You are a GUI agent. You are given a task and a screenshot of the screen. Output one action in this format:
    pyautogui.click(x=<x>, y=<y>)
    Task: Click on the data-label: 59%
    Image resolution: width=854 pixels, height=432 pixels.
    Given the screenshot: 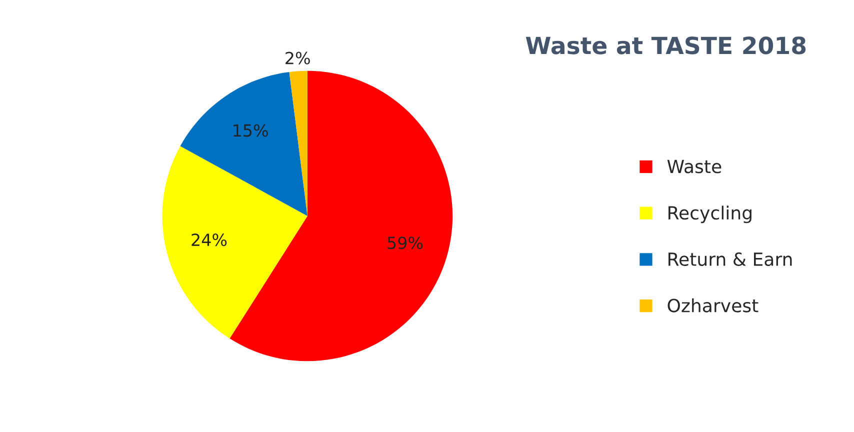 What is the action you would take?
    pyautogui.click(x=405, y=243)
    